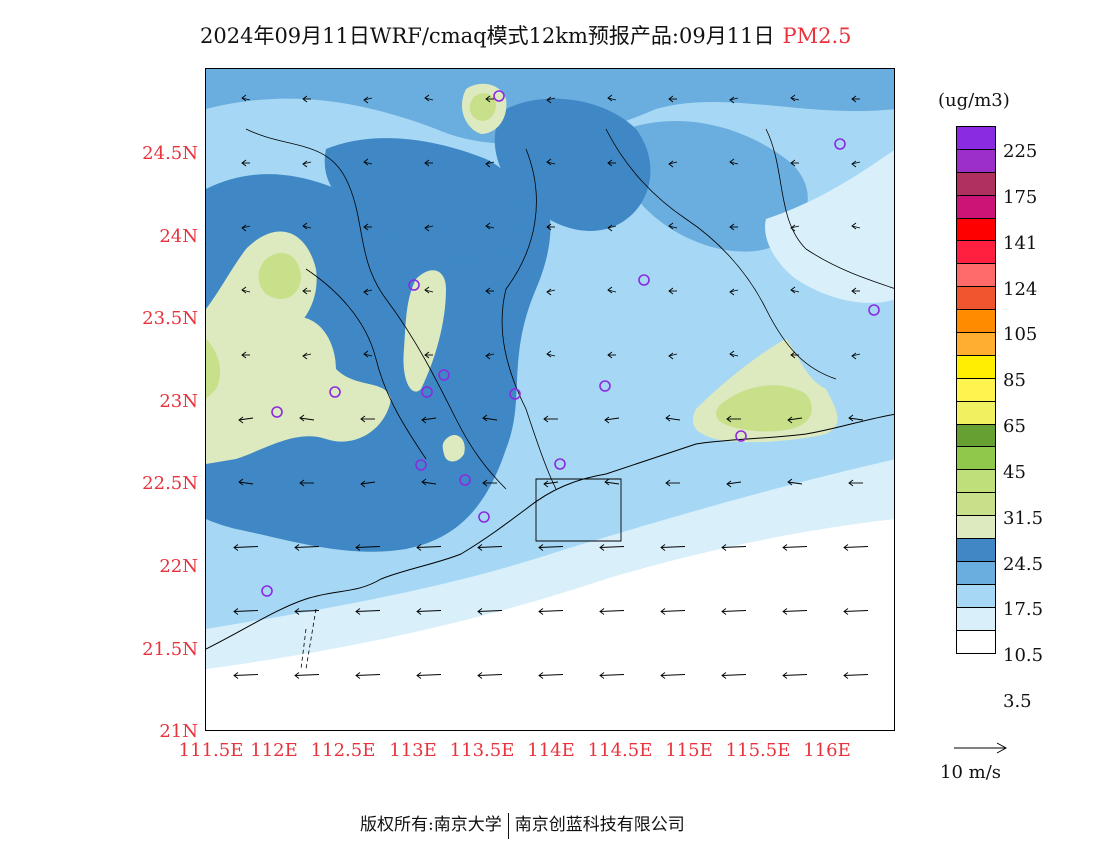 The width and height of the screenshot is (1100, 850). Describe the element at coordinates (970, 772) in the screenshot. I see `reference-vector-label: 10 m/s` at that location.